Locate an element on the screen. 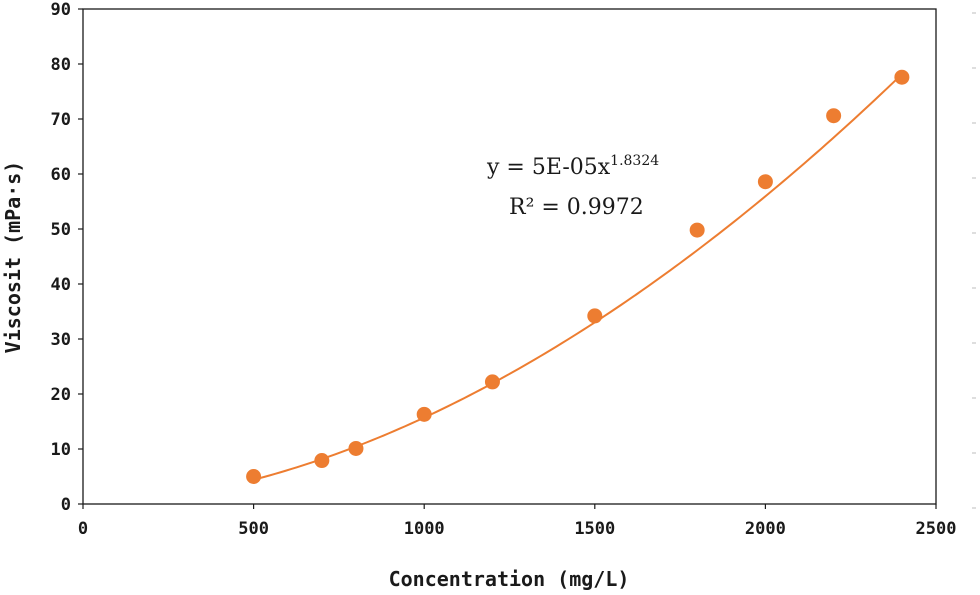 The image size is (980, 595). y-tick-label: 50 is located at coordinates (61, 230).